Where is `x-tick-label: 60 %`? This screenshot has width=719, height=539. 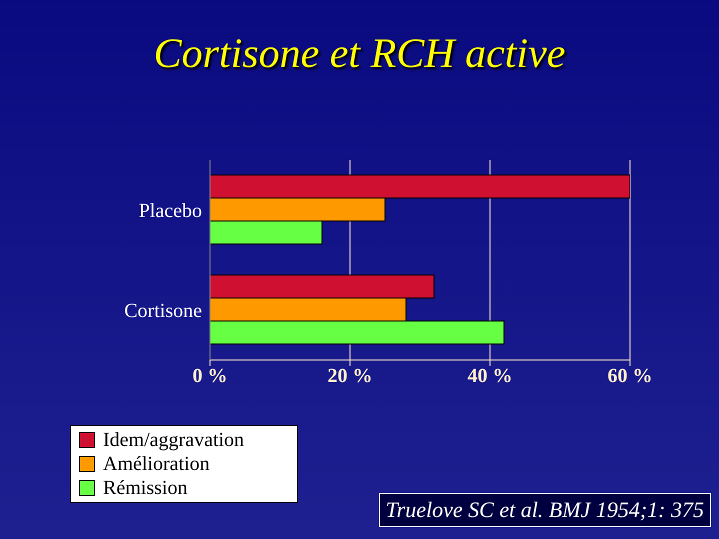 x-tick-label: 60 % is located at coordinates (630, 376).